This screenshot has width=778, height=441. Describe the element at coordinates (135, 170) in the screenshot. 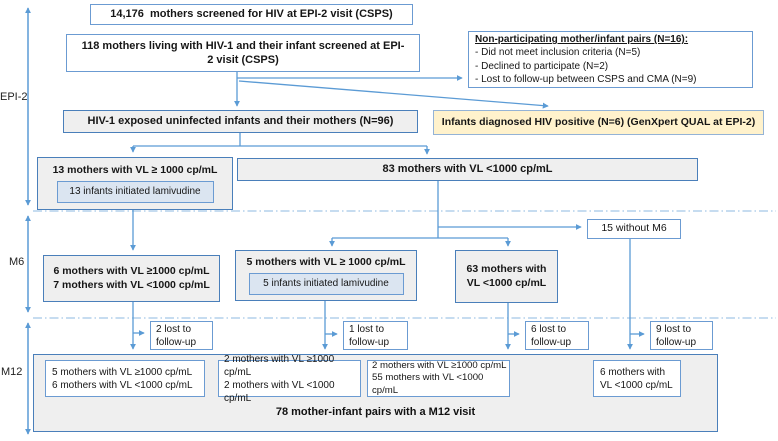

I see `vl-high-text: 13 mothers with VL ≥ 1000 cp/mL` at that location.